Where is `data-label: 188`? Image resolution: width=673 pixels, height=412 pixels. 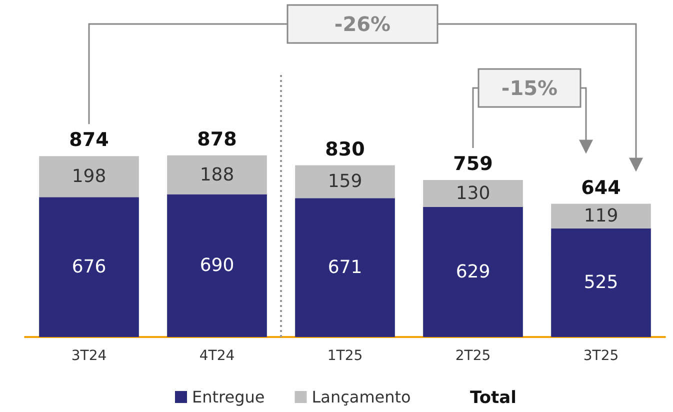 data-label: 188 is located at coordinates (217, 175).